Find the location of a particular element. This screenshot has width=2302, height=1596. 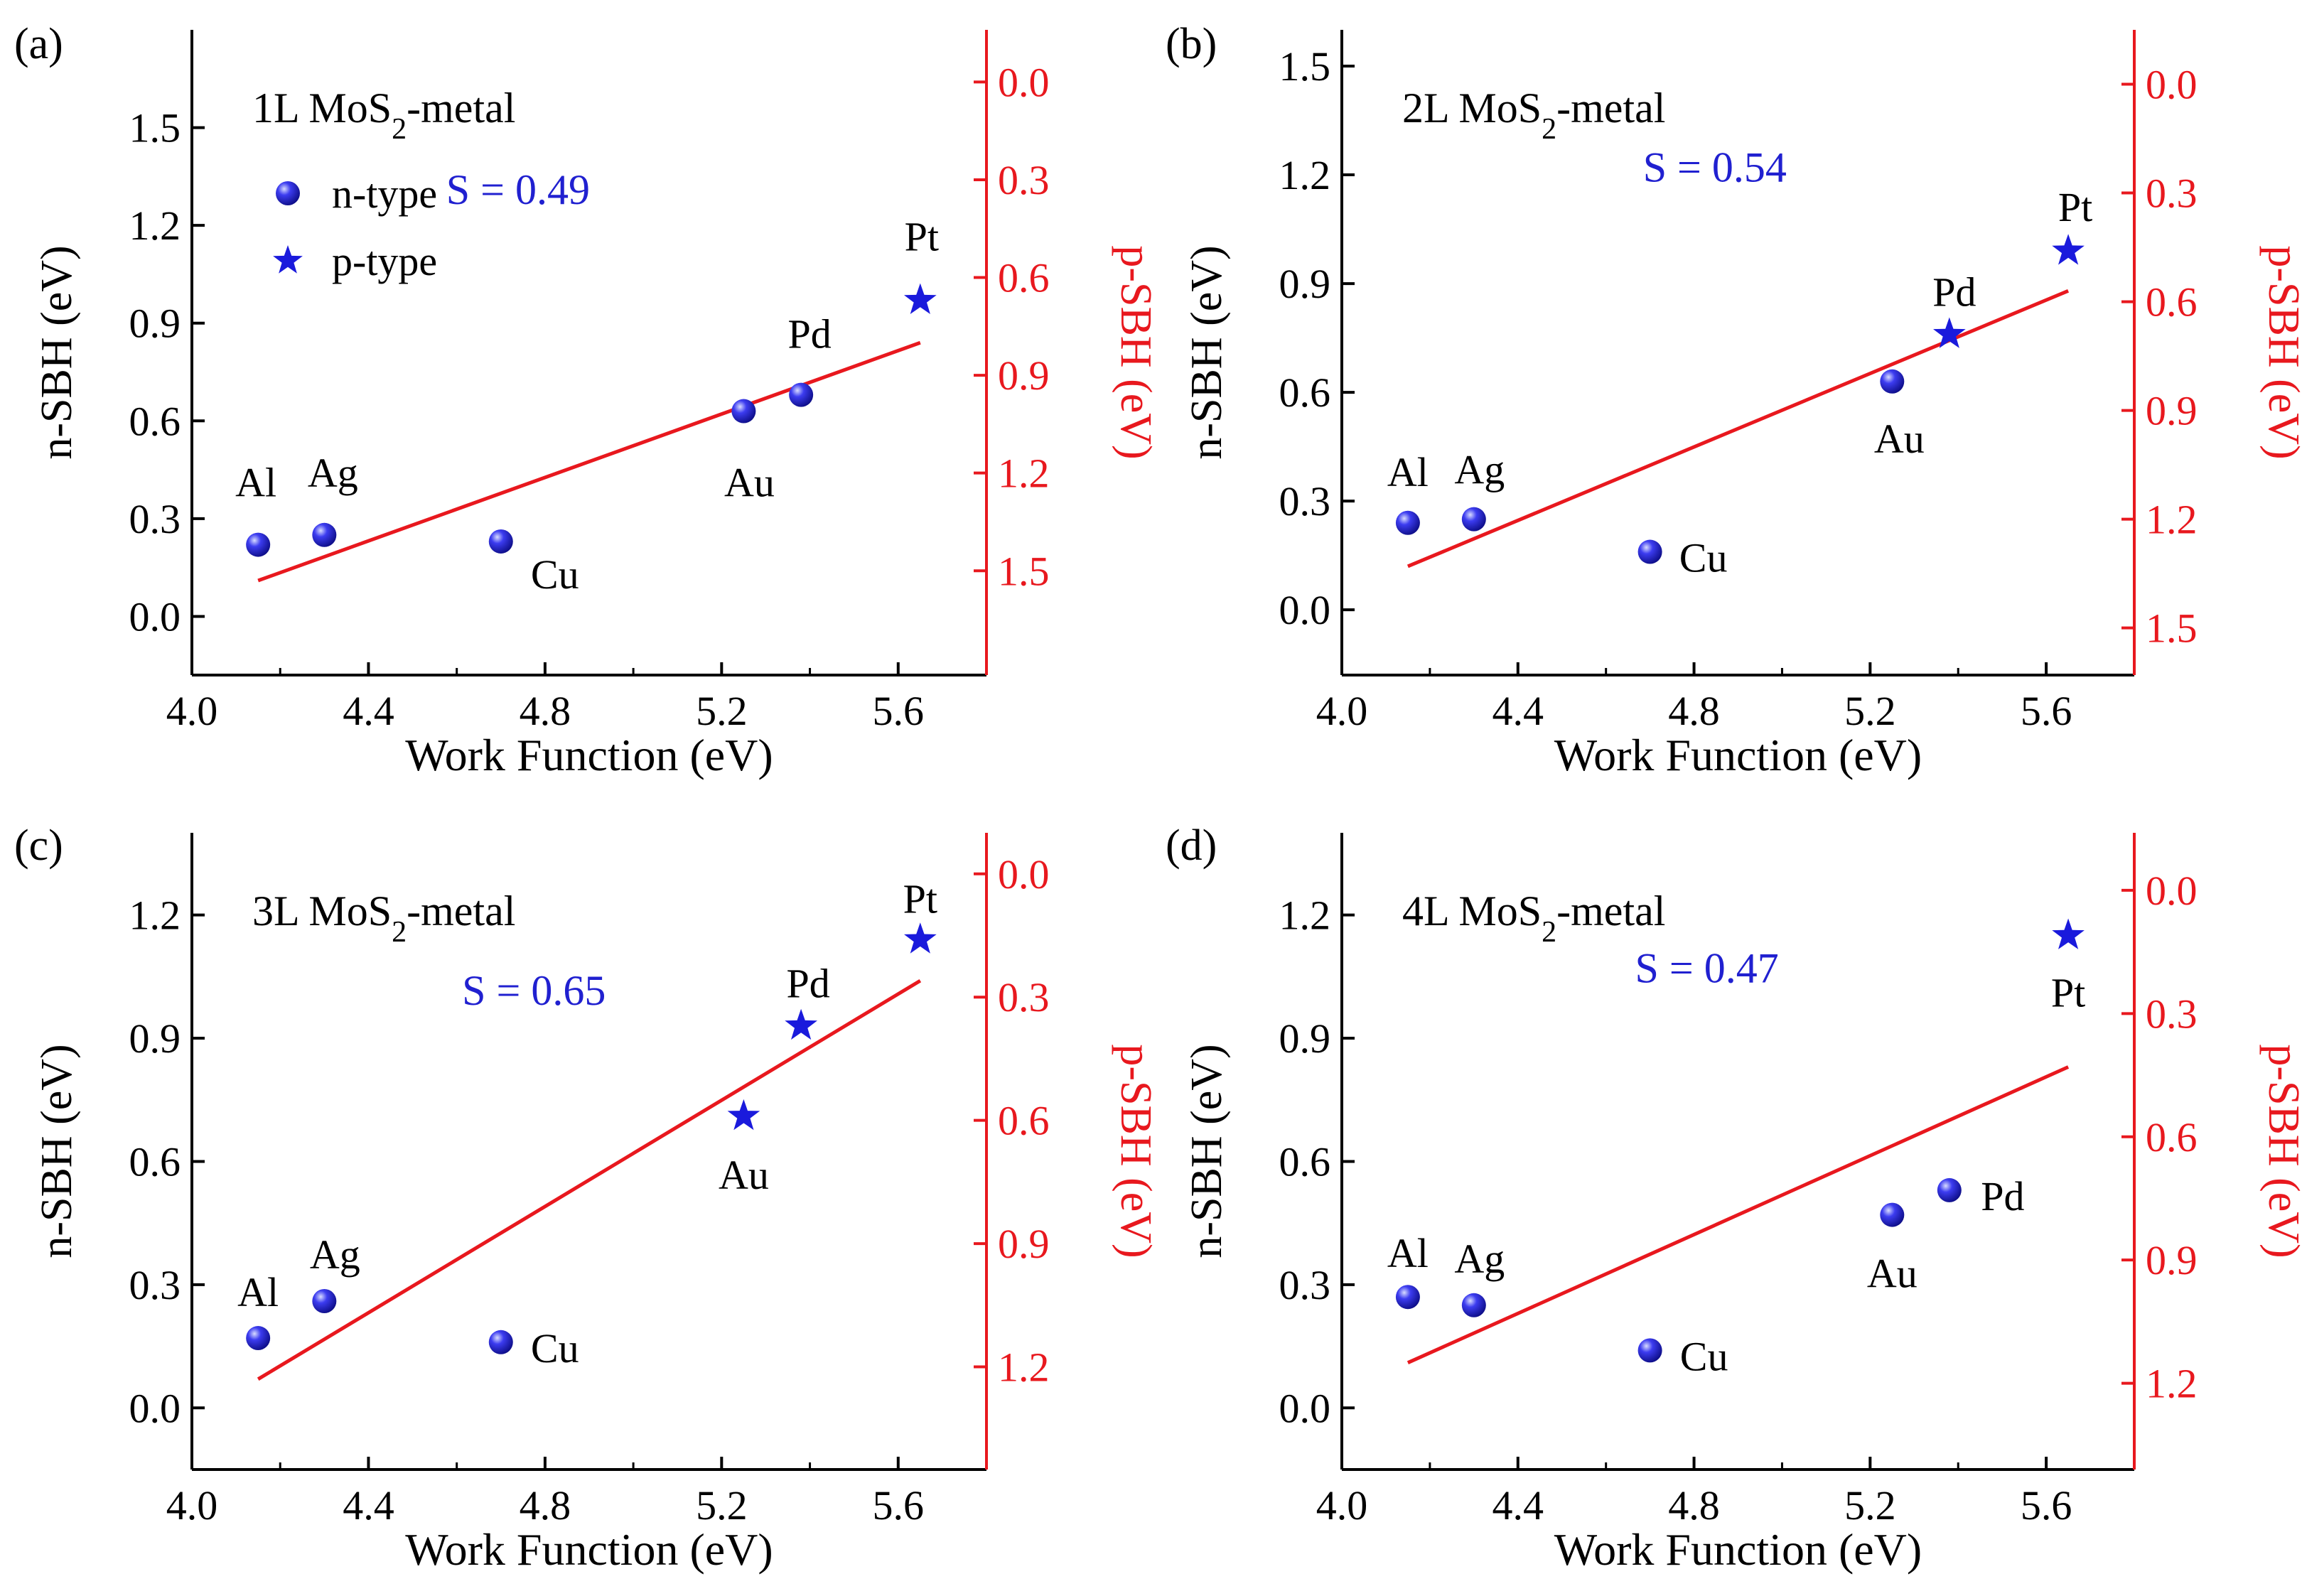

panel-title: 4L MoS2-metal is located at coordinates (1533, 919).